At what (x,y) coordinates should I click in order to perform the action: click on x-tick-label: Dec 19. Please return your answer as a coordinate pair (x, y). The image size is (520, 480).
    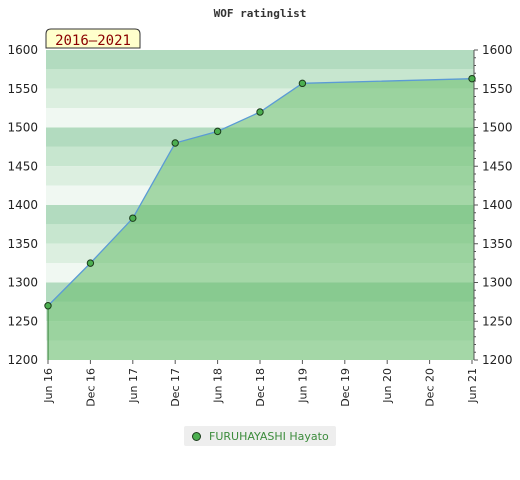
    Looking at the image, I should click on (345, 387).